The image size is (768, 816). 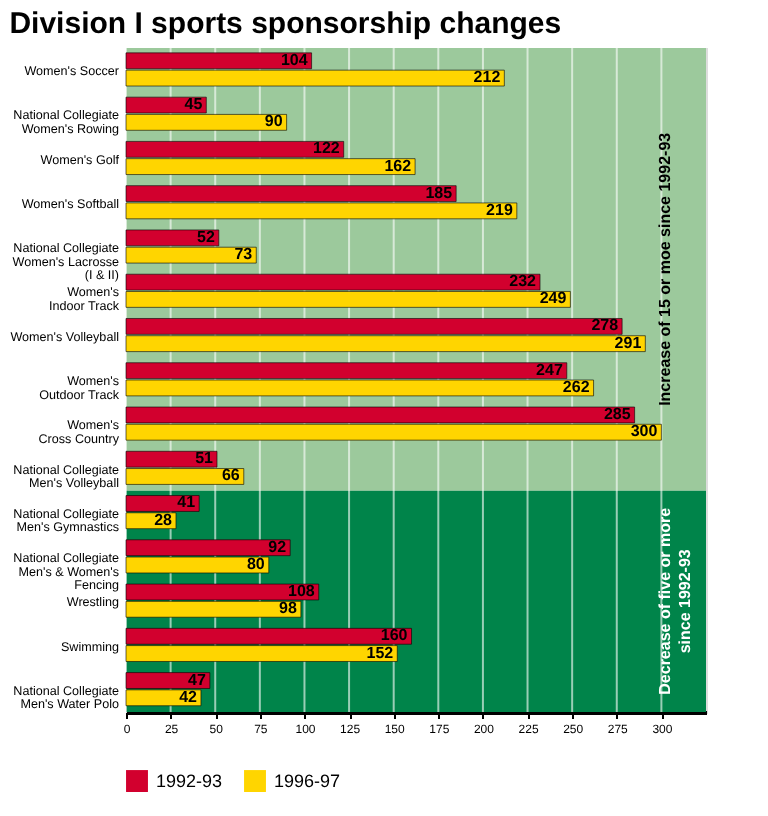 I want to click on legend-label: 1992-93, so click(x=189, y=781).